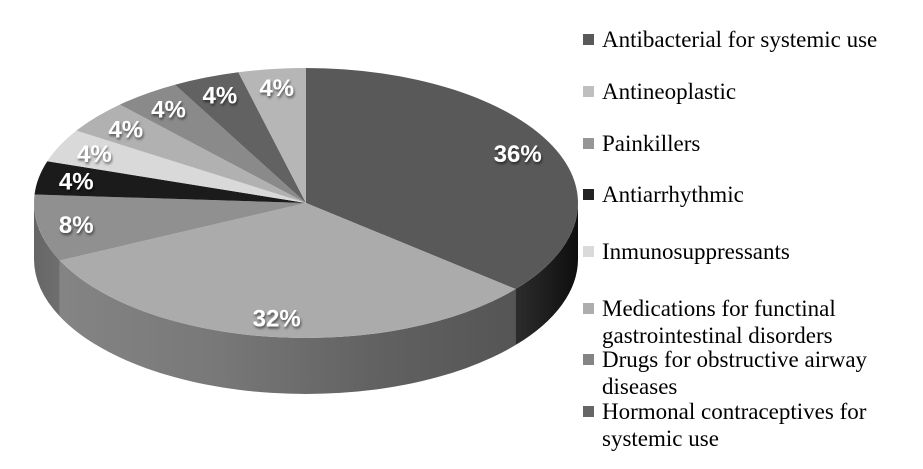 This screenshot has width=923, height=469. I want to click on legend-entry: Inmunosuppressants, so click(686, 251).